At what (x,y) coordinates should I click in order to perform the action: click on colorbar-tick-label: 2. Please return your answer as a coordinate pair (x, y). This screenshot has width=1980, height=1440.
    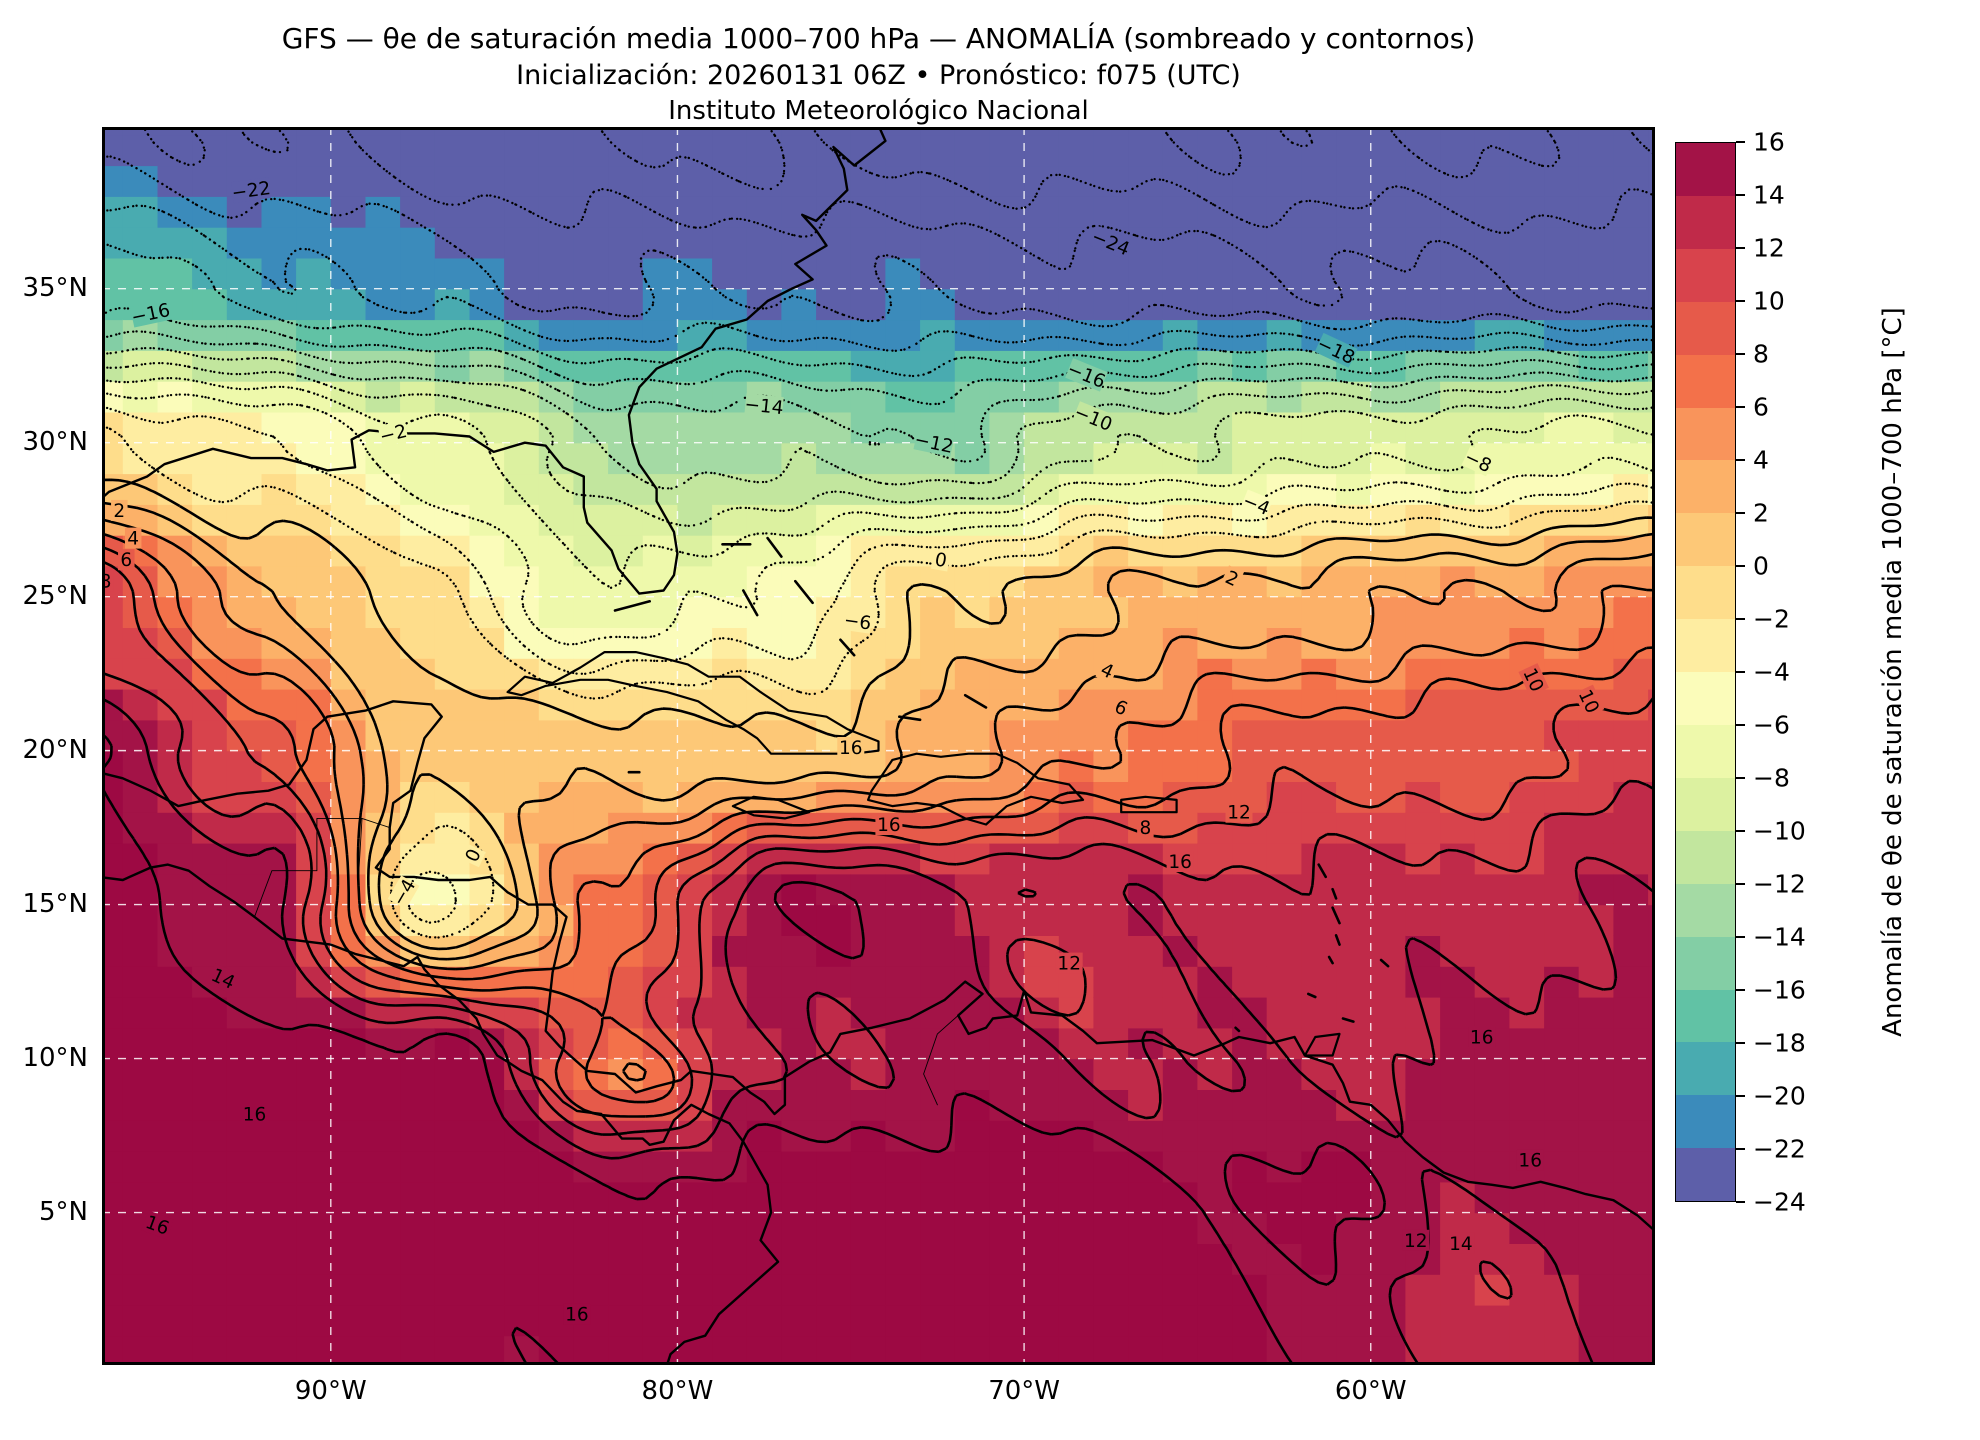
    Looking at the image, I should click on (1761, 513).